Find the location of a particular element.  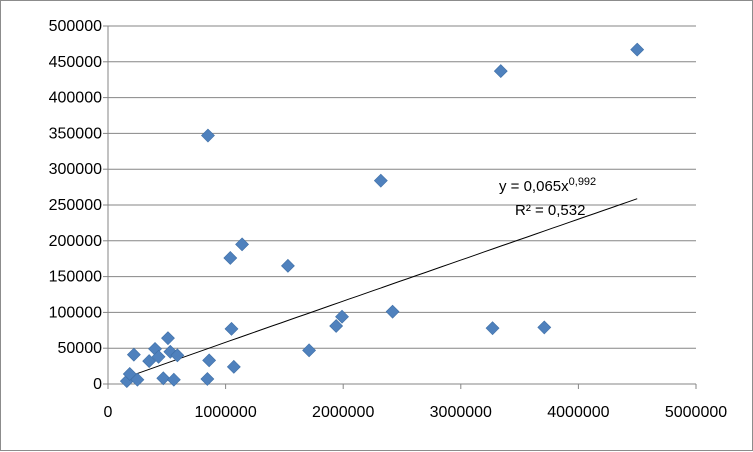

y-tick-label: 150000 is located at coordinates (75, 277).